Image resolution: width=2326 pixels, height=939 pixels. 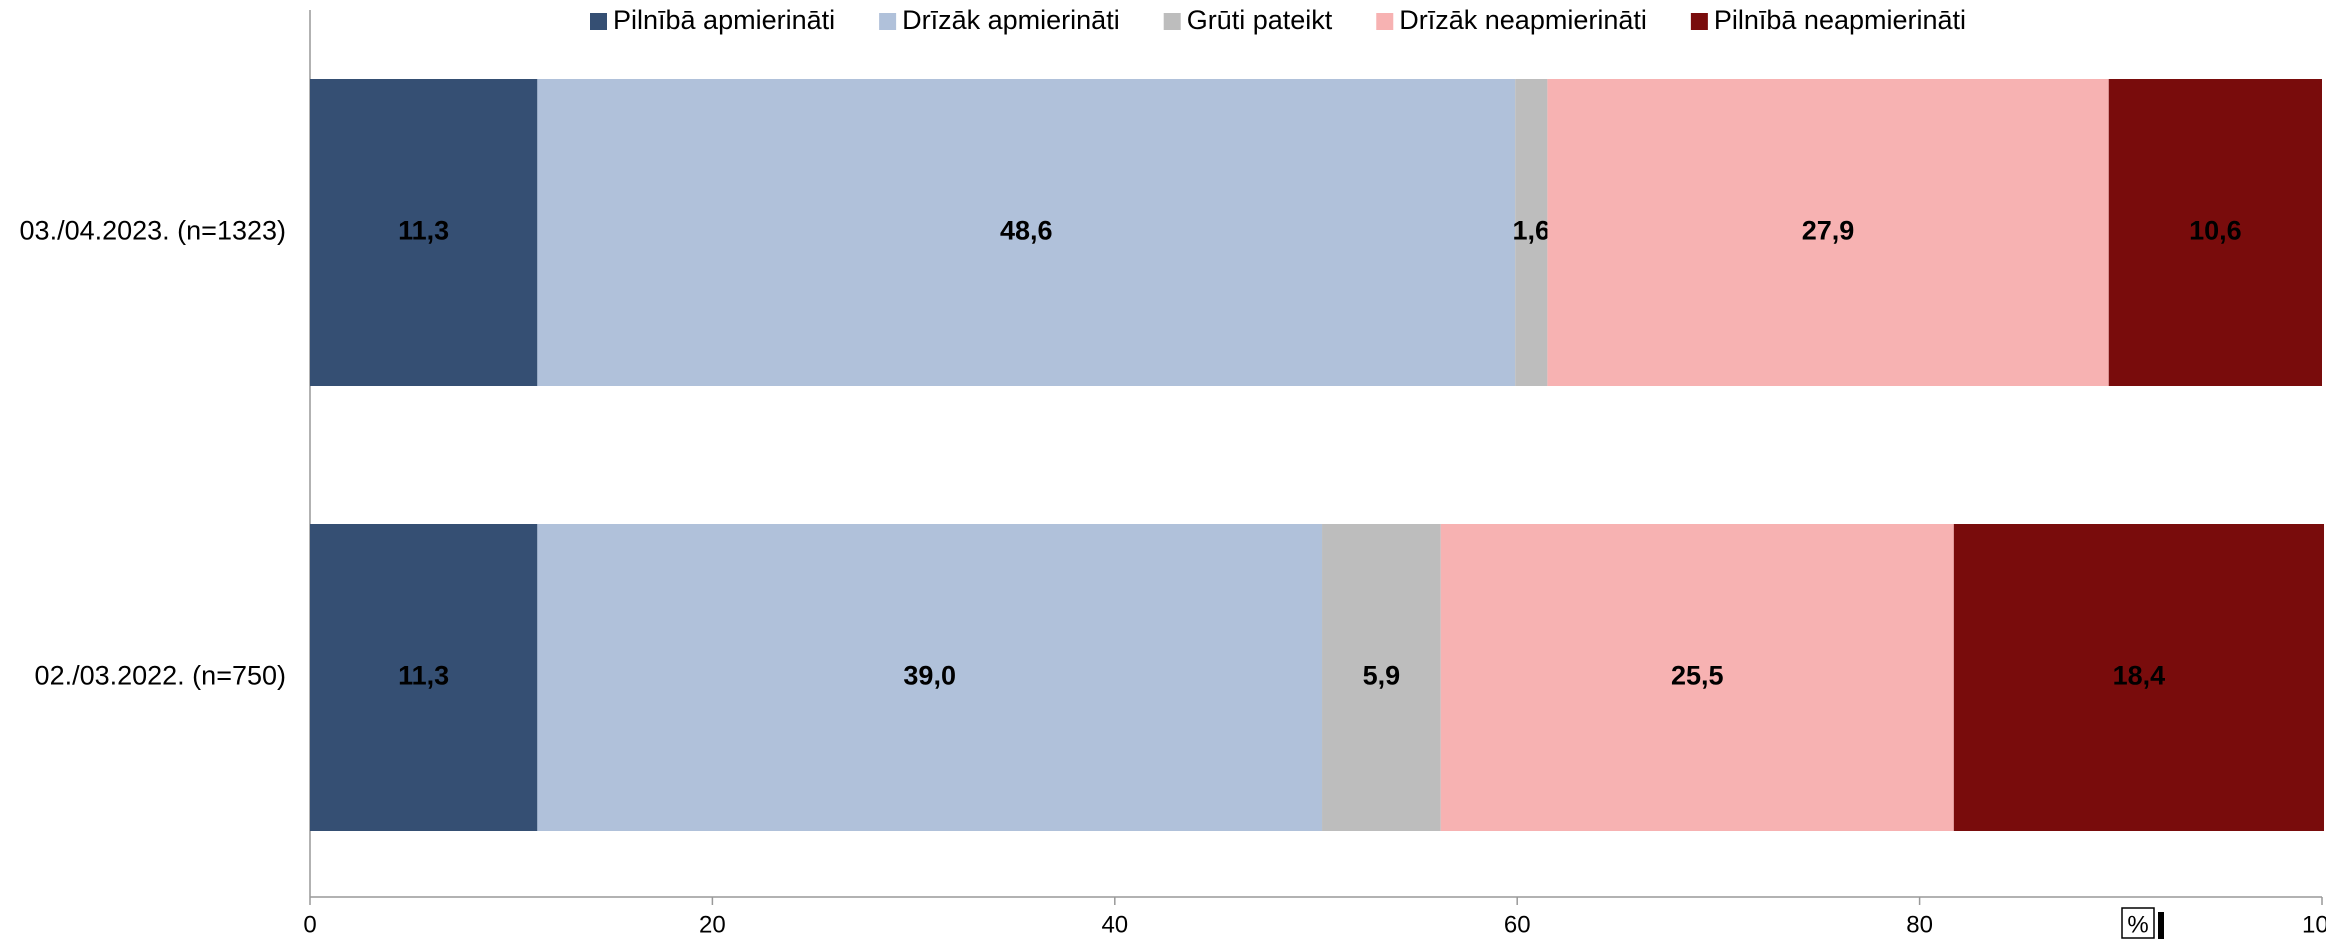 I want to click on x-tick-label: 0, so click(x=309, y=924).